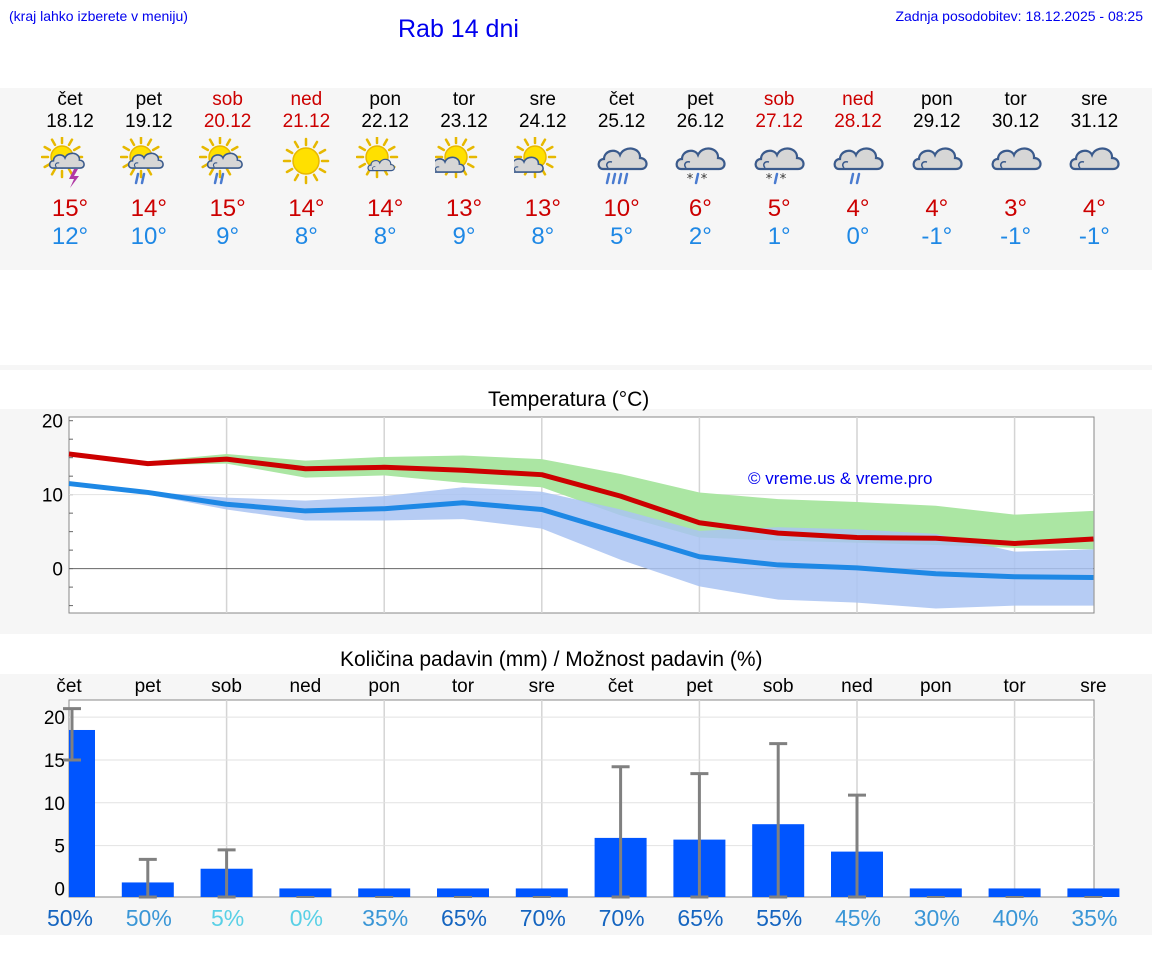 This screenshot has width=1152, height=975. I want to click on day-date: 19.12, so click(149, 121).